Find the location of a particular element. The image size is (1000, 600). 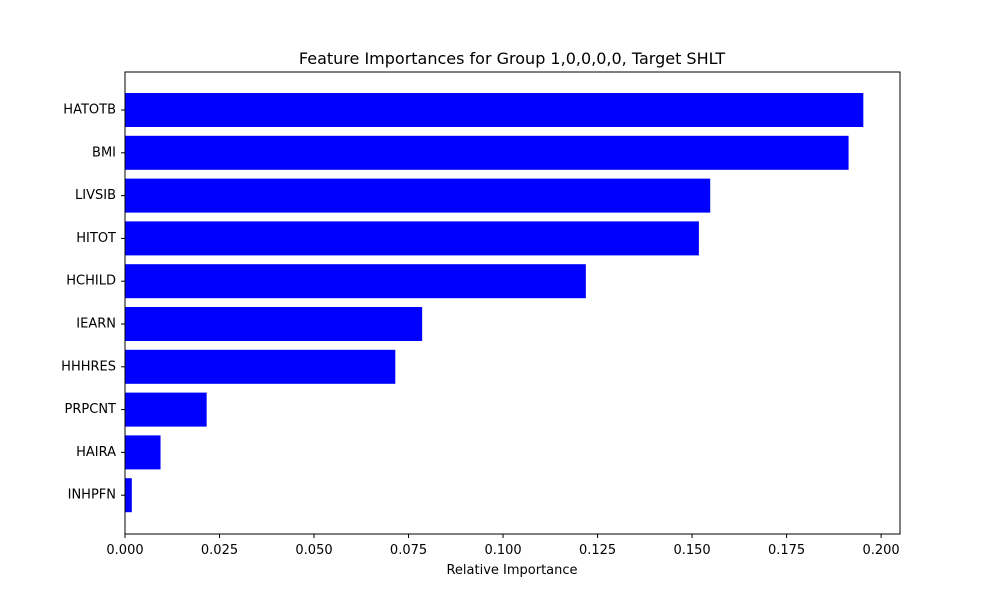

bar-hchild is located at coordinates (355, 281).